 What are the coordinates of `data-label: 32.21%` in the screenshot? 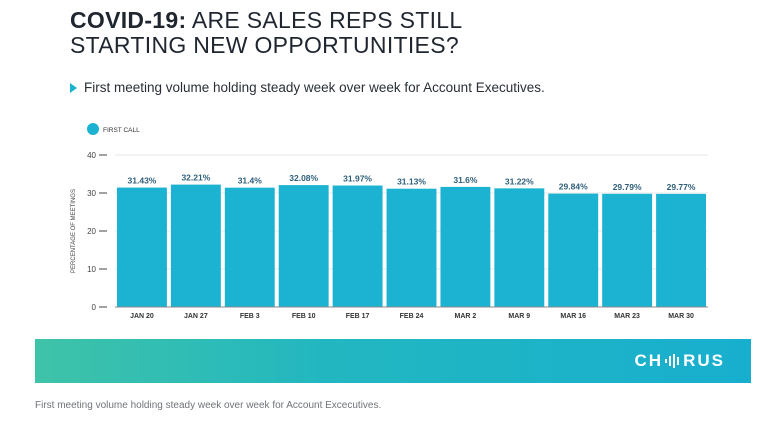 It's located at (195, 178).